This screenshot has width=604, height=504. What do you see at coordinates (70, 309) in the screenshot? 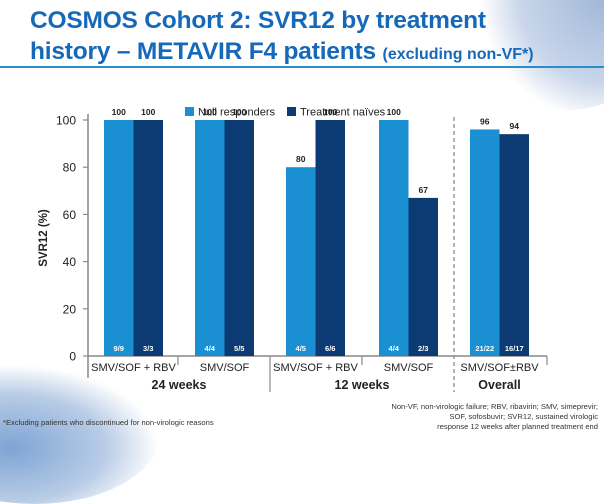
I see `y-tick-label: 20` at bounding box center [70, 309].